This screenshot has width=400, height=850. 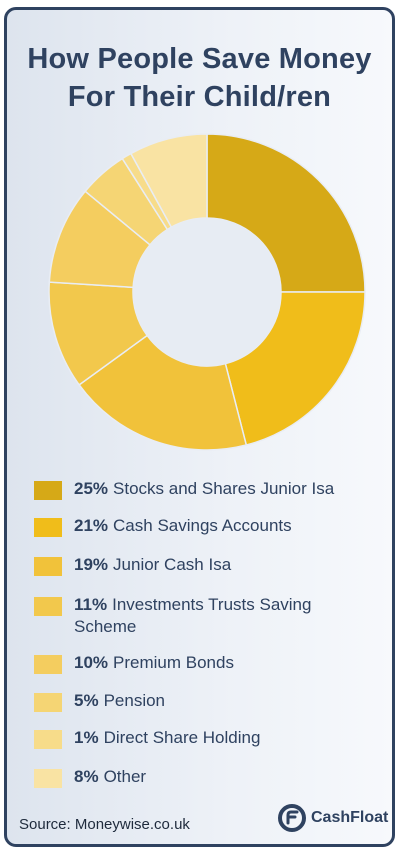 What do you see at coordinates (172, 564) in the screenshot?
I see `legend-label: Junior Cash Isa` at bounding box center [172, 564].